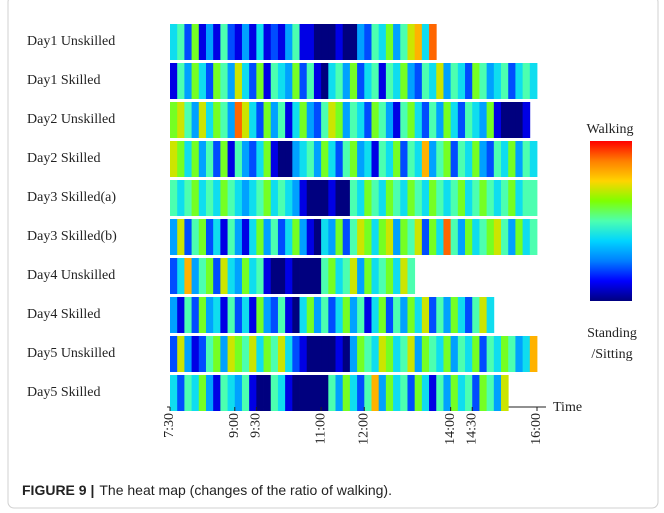  I want to click on row-label: Day3 Skilled(a), so click(71, 197).